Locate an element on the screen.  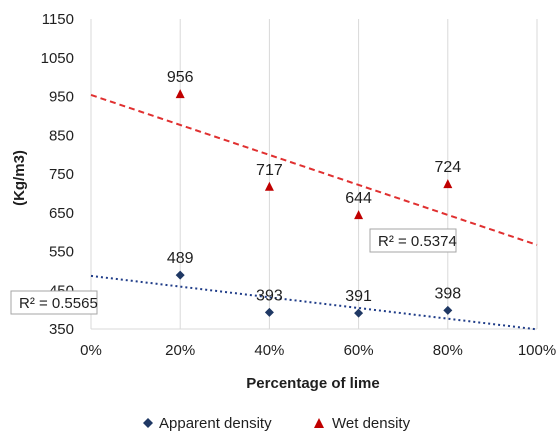
y-tick-label: 650 is located at coordinates (61, 213).